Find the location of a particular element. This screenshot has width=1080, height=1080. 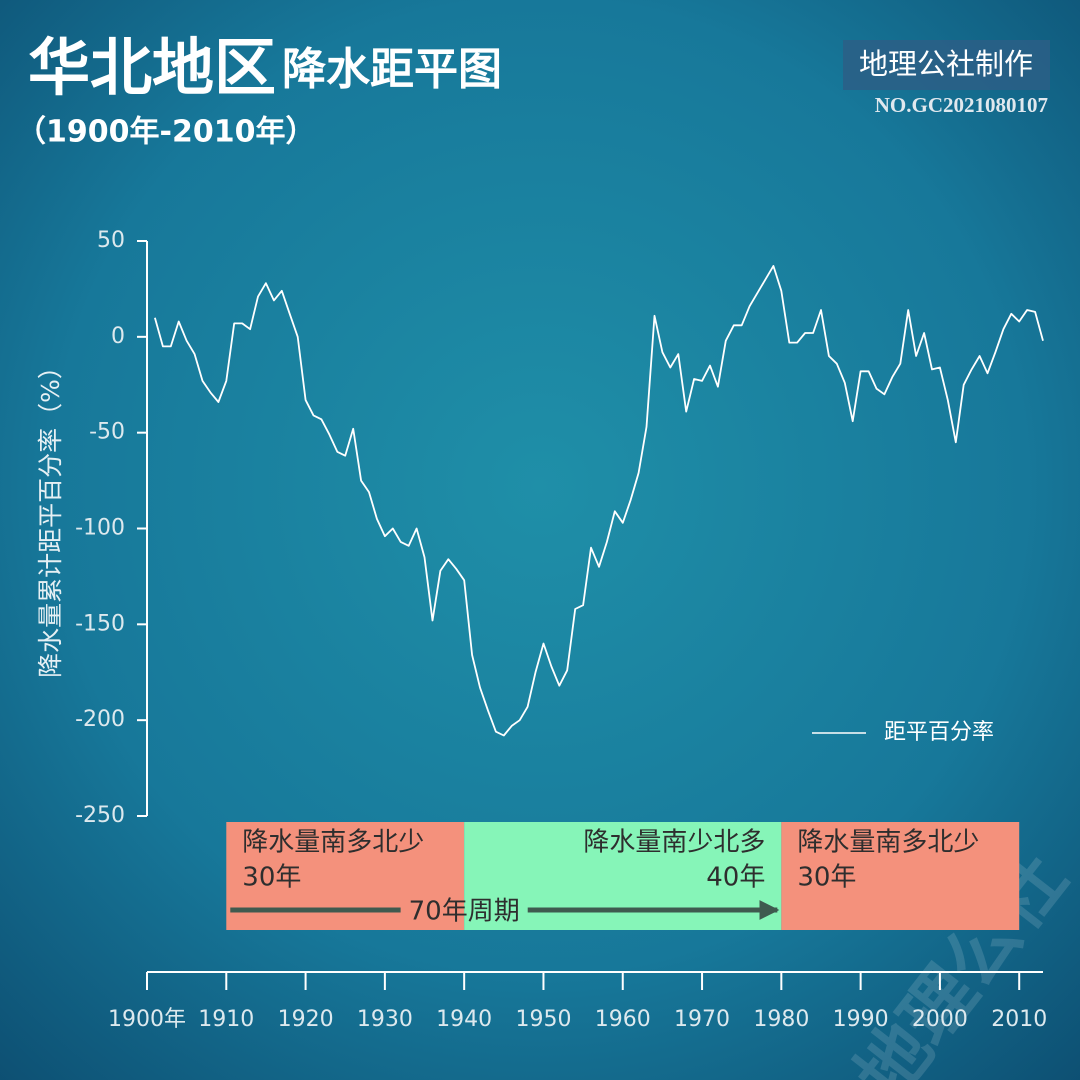

serial: NO.GC2021080107 is located at coordinates (961, 105).